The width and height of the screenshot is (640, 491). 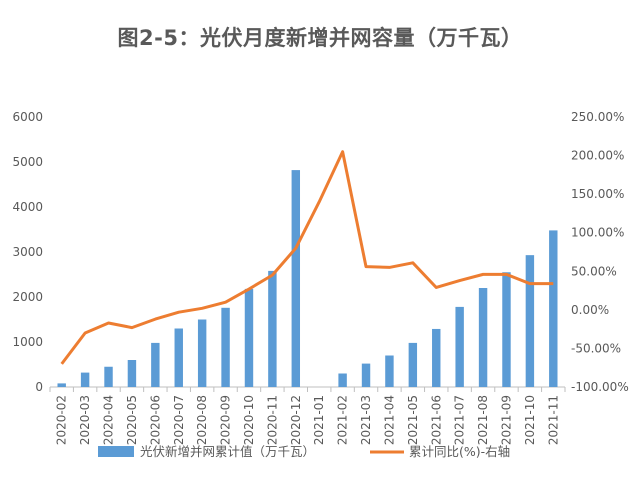 I want to click on y-right-tick-label: 50.00%, so click(x=594, y=271).